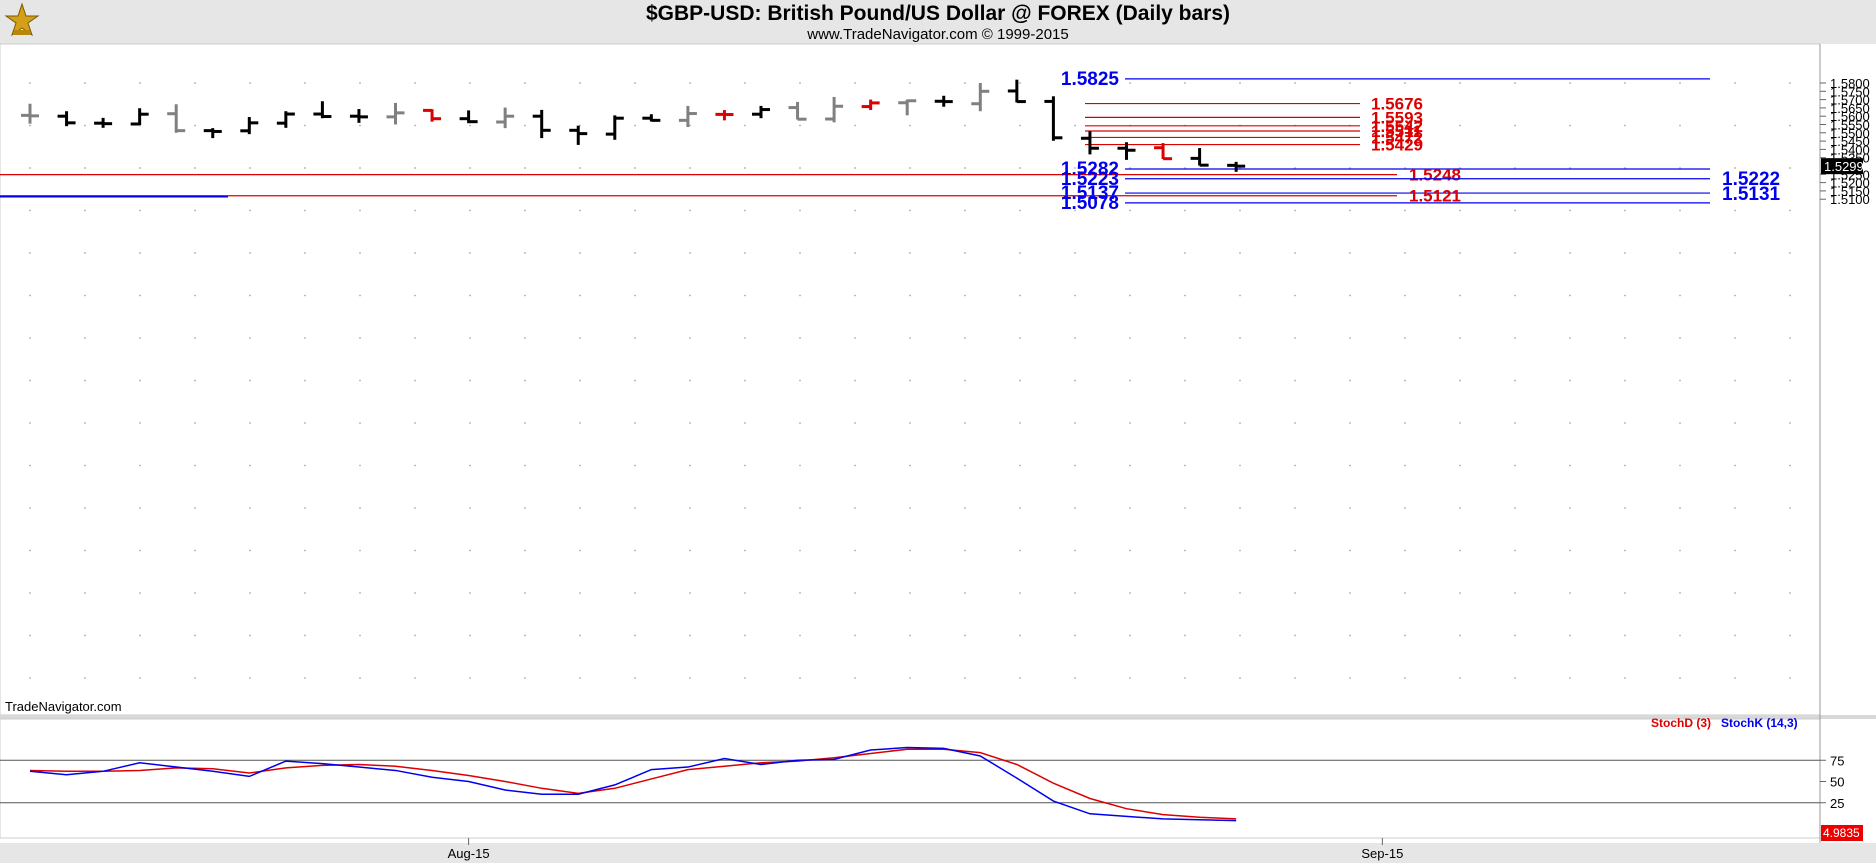  What do you see at coordinates (1850, 183) in the screenshot?
I see `y-tick-label: 1.5200` at bounding box center [1850, 183].